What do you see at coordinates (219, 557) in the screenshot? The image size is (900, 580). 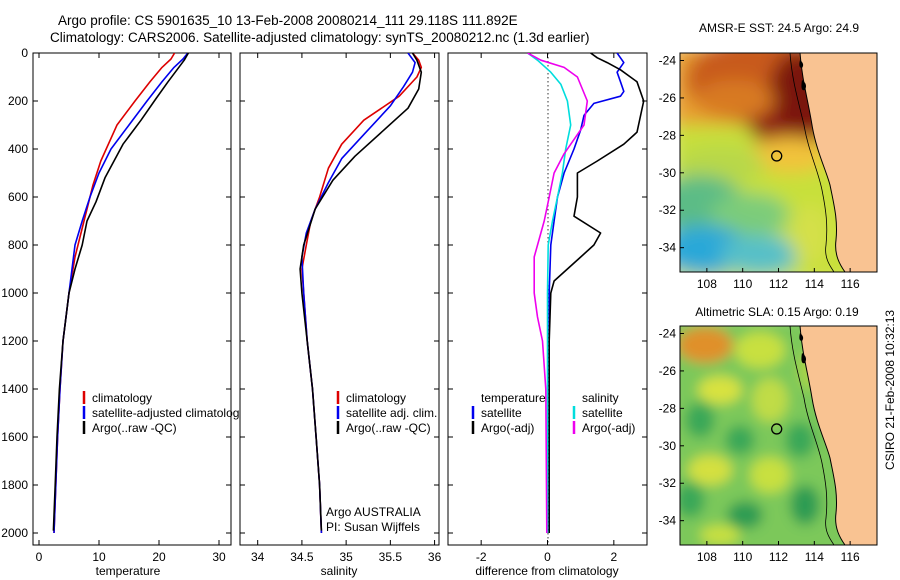 I see `x-tick-label: 30` at bounding box center [219, 557].